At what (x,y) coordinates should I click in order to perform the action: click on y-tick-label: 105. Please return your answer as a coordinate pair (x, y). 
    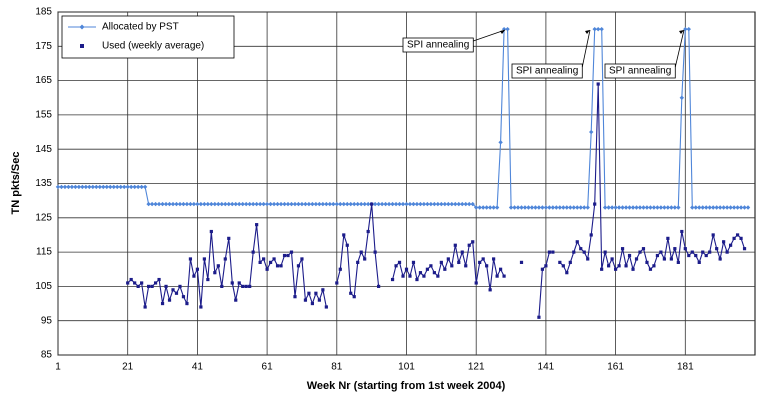
    Looking at the image, I should click on (43, 286).